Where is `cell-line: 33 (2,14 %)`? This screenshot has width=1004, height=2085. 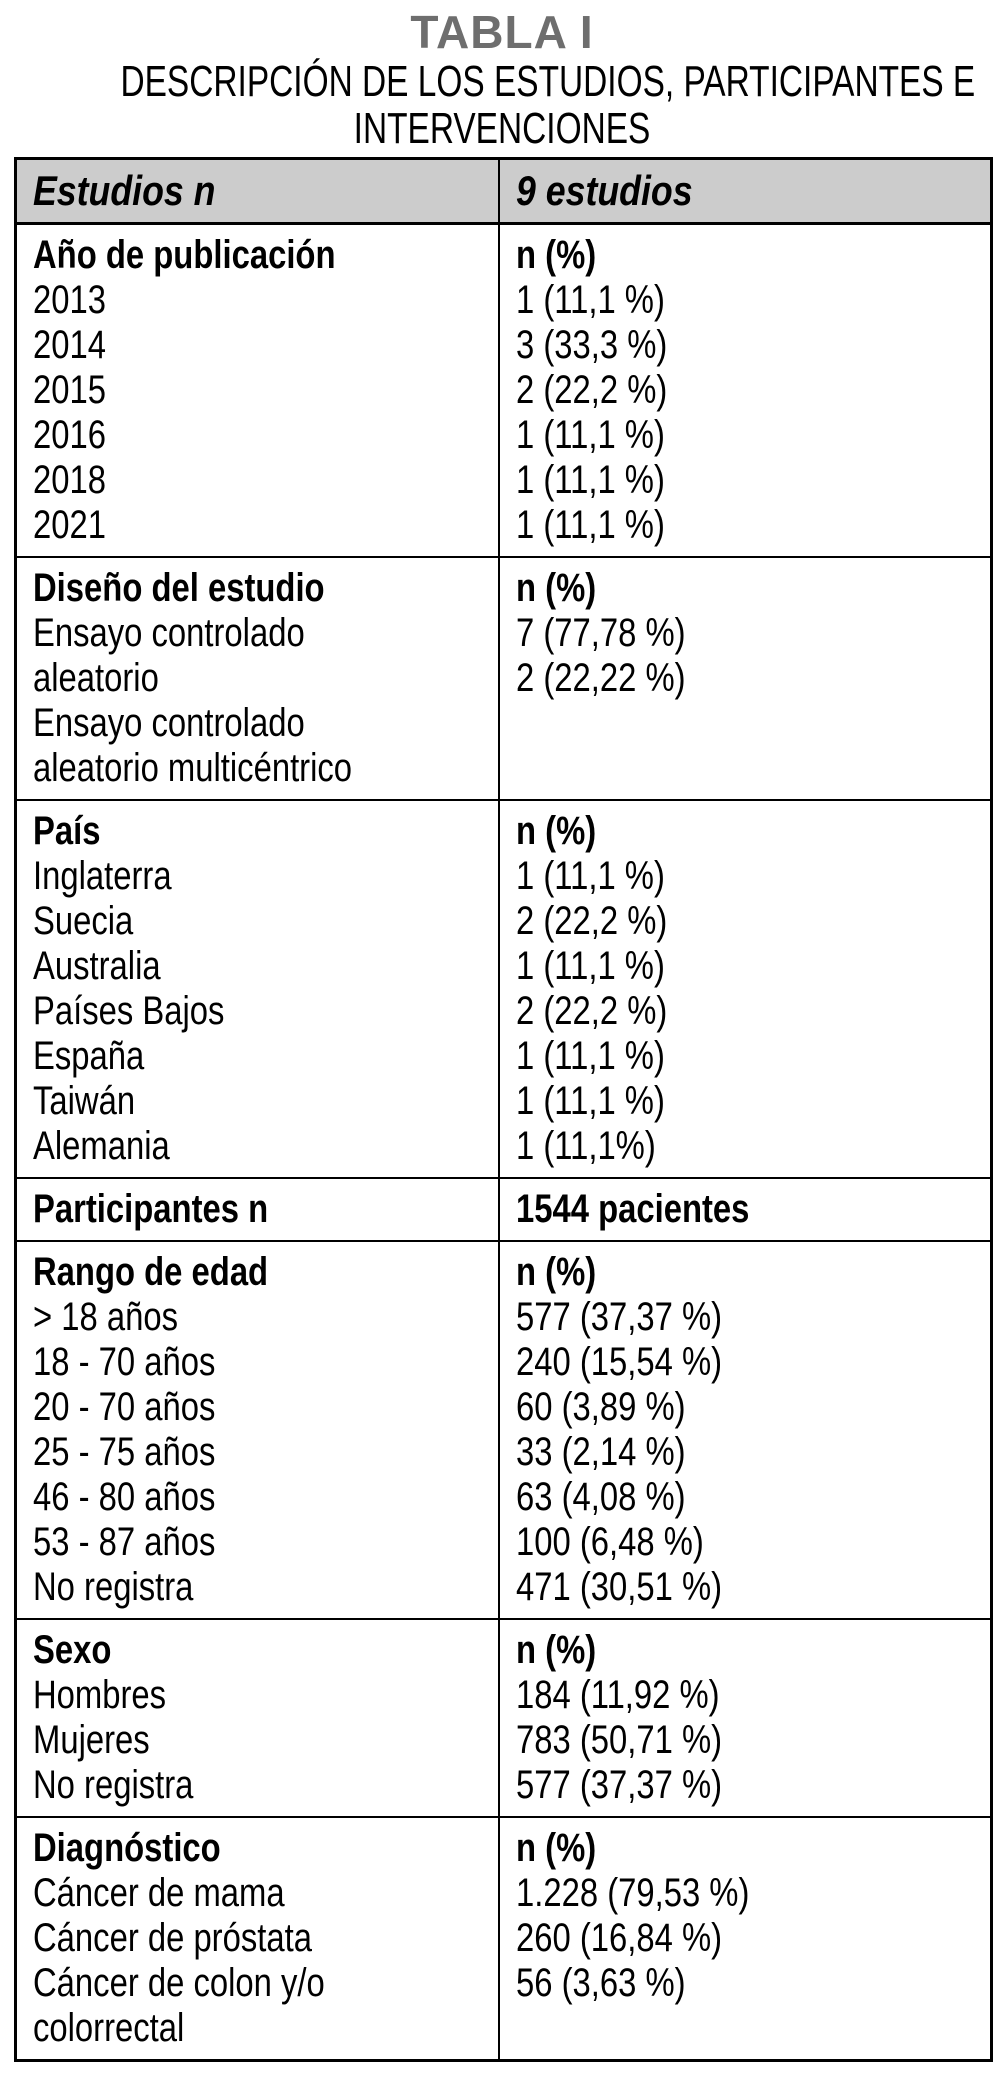
cell-line: 33 (2,14 %) is located at coordinates (600, 1452).